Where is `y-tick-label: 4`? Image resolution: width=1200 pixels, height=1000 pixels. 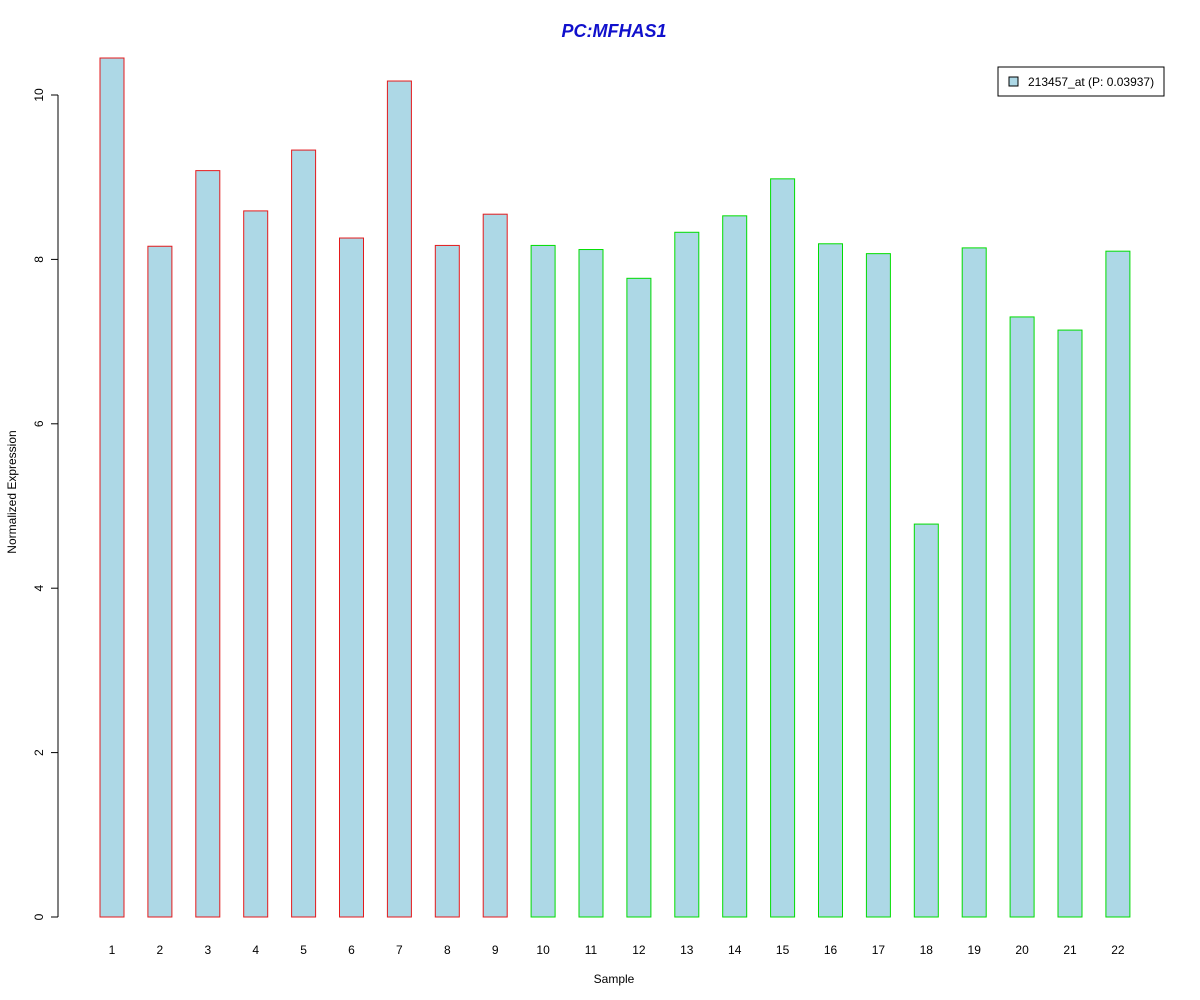 y-tick-label: 4 is located at coordinates (39, 588).